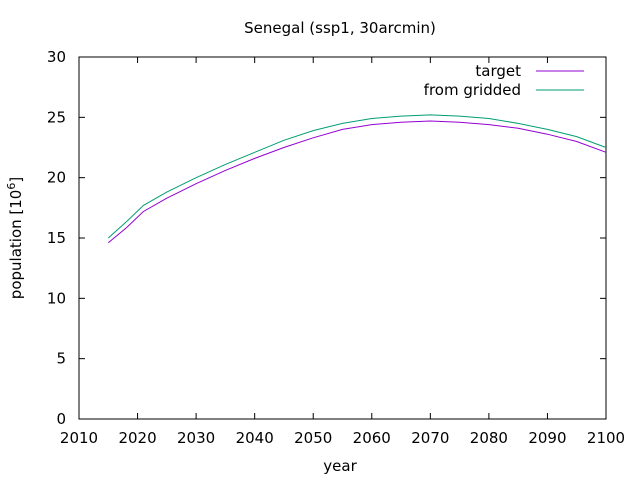 The height and width of the screenshot is (480, 640). What do you see at coordinates (56, 117) in the screenshot?
I see `y-tick-label: 25` at bounding box center [56, 117].